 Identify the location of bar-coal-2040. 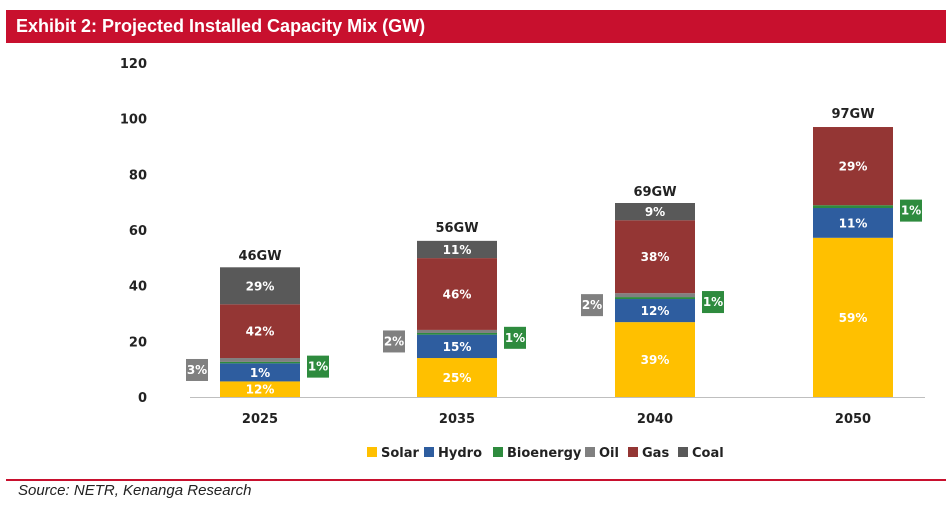
(655, 212).